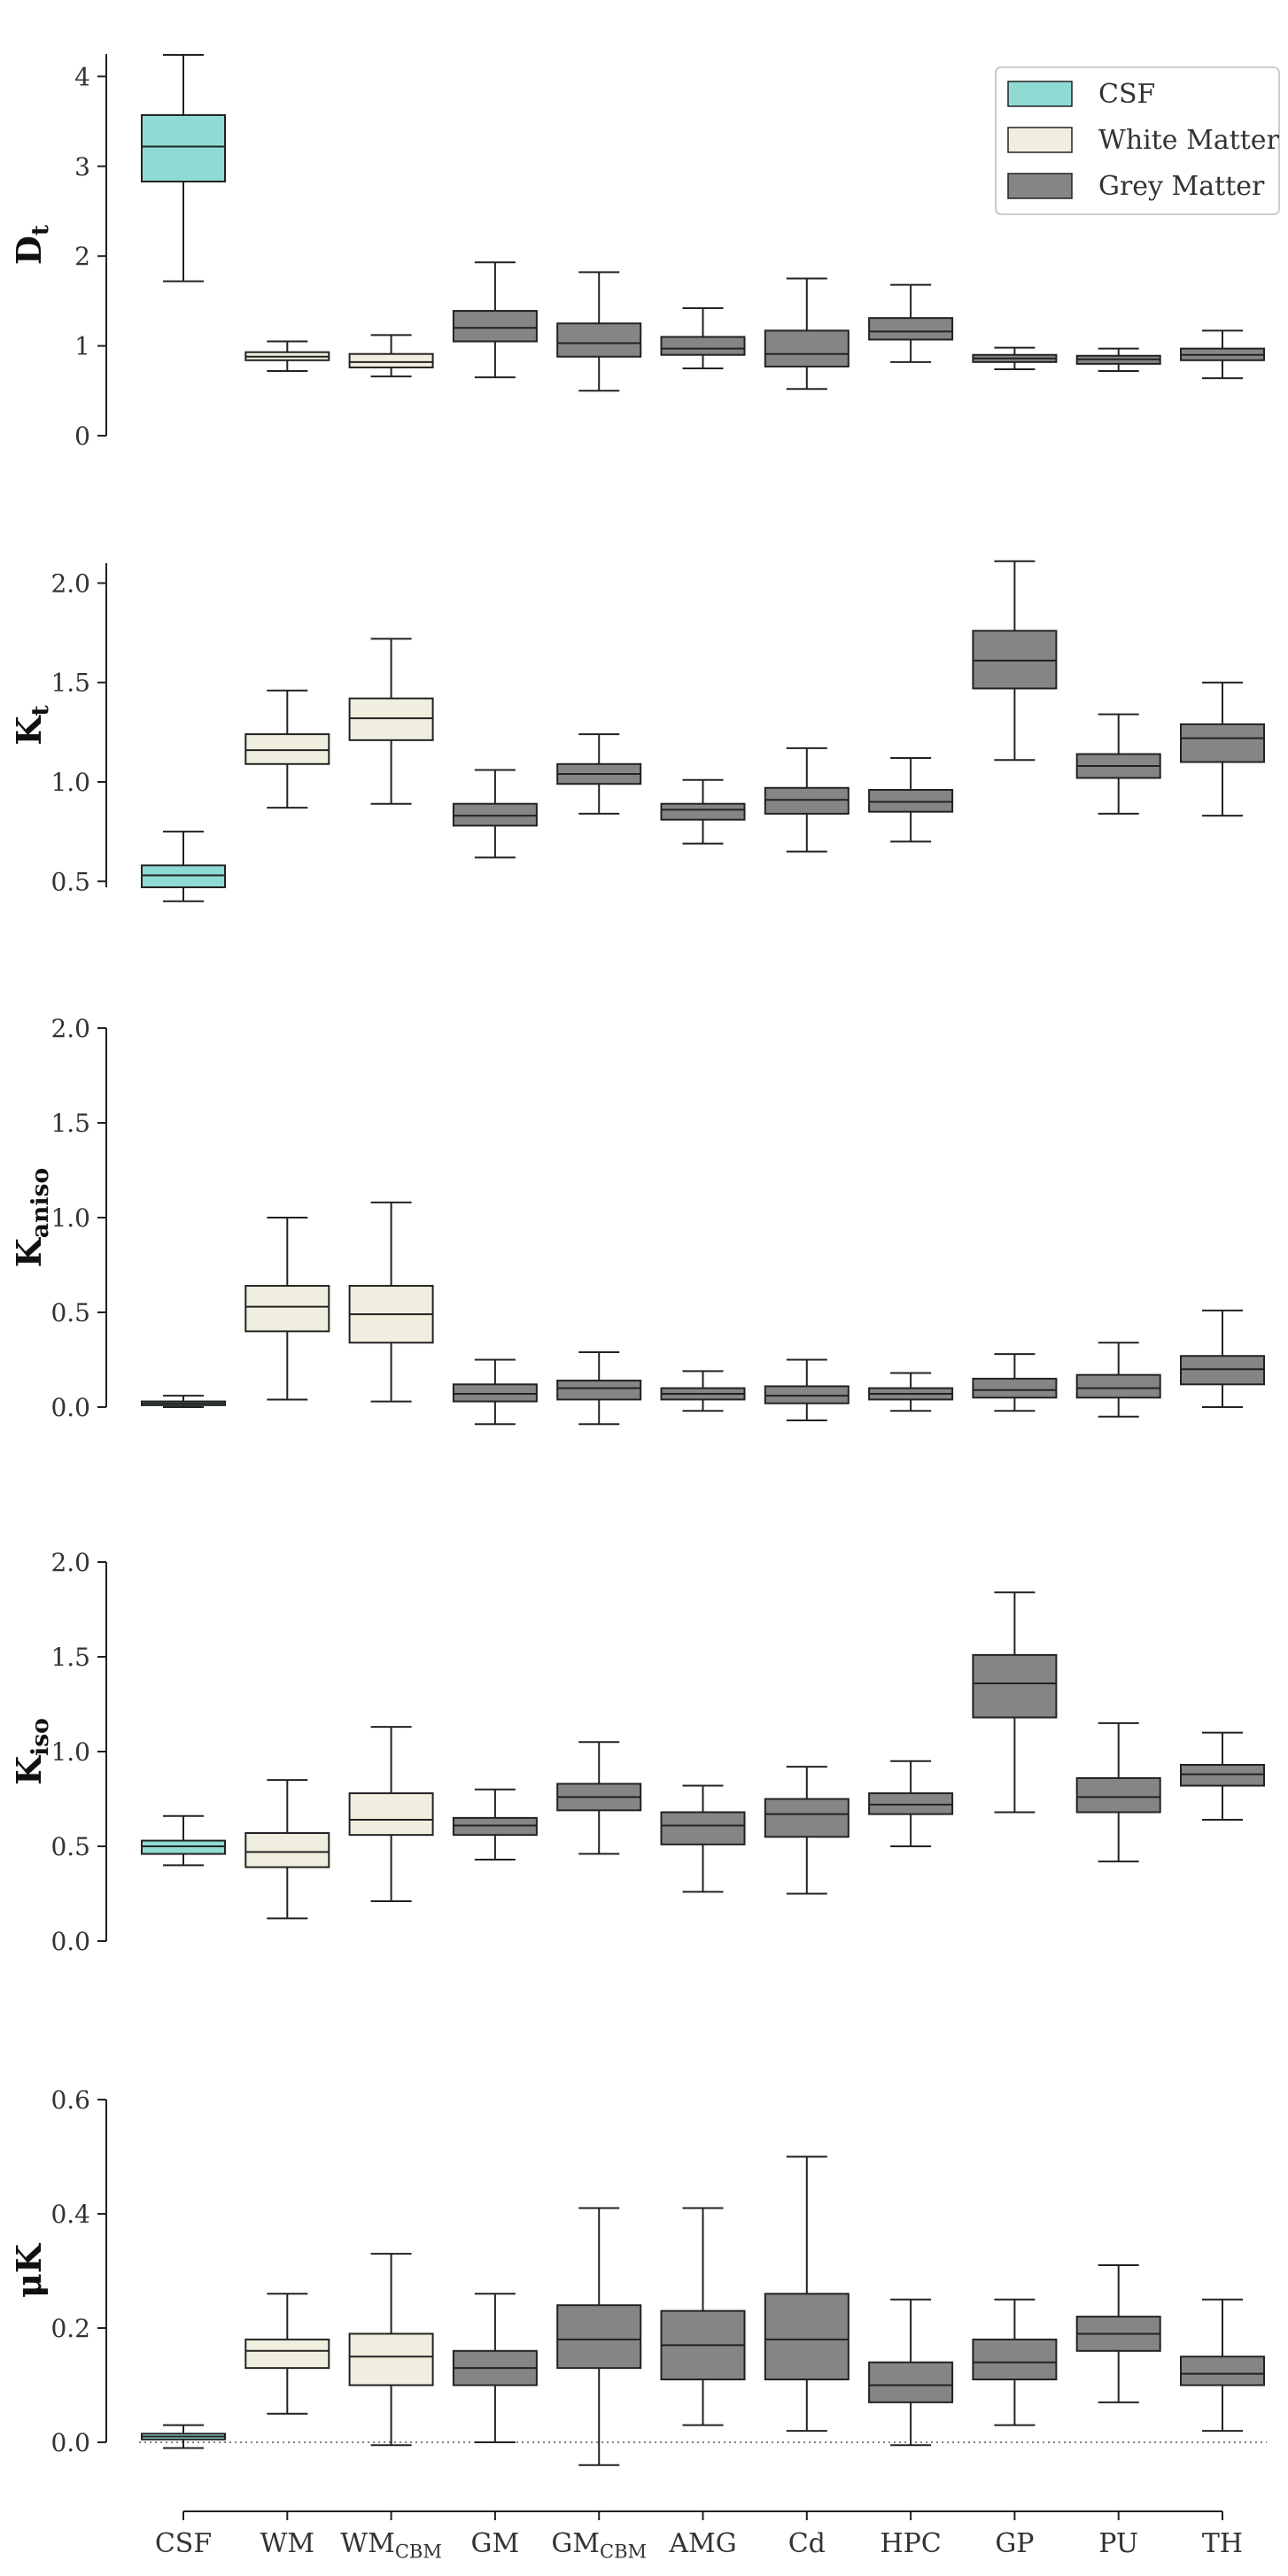  What do you see at coordinates (638, 2275) in the screenshot?
I see `panel-5: 0.0 0.2 0.4 0.6 μK` at bounding box center [638, 2275].